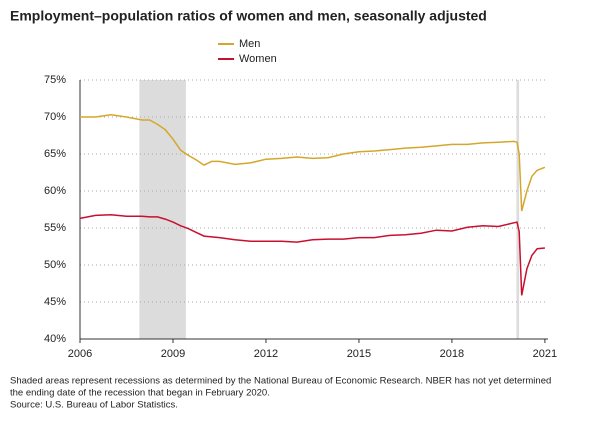 This screenshot has width=600, height=430. Describe the element at coordinates (55, 80) in the screenshot. I see `y-tick-label: 75%` at that location.